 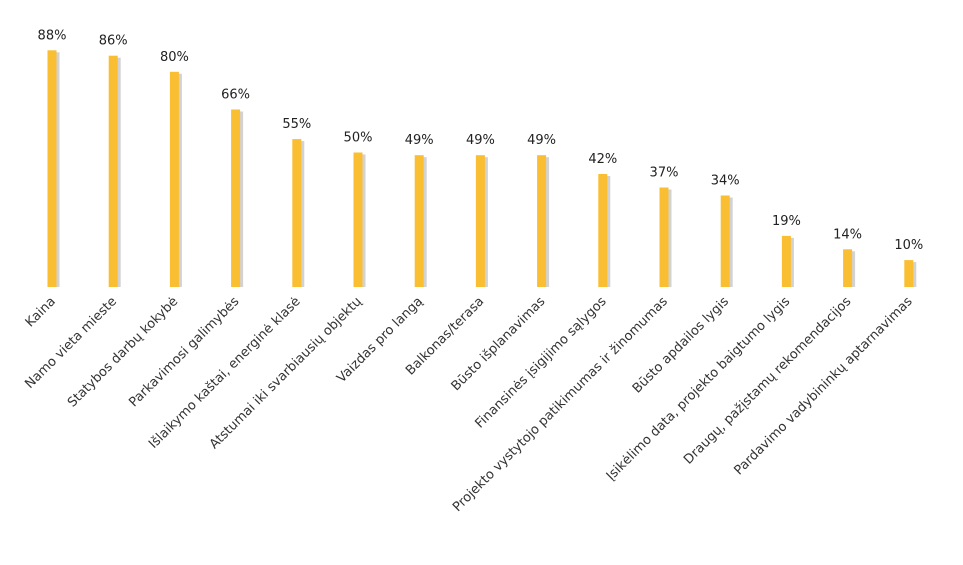 I want to click on data-label: 34%, so click(x=725, y=181).